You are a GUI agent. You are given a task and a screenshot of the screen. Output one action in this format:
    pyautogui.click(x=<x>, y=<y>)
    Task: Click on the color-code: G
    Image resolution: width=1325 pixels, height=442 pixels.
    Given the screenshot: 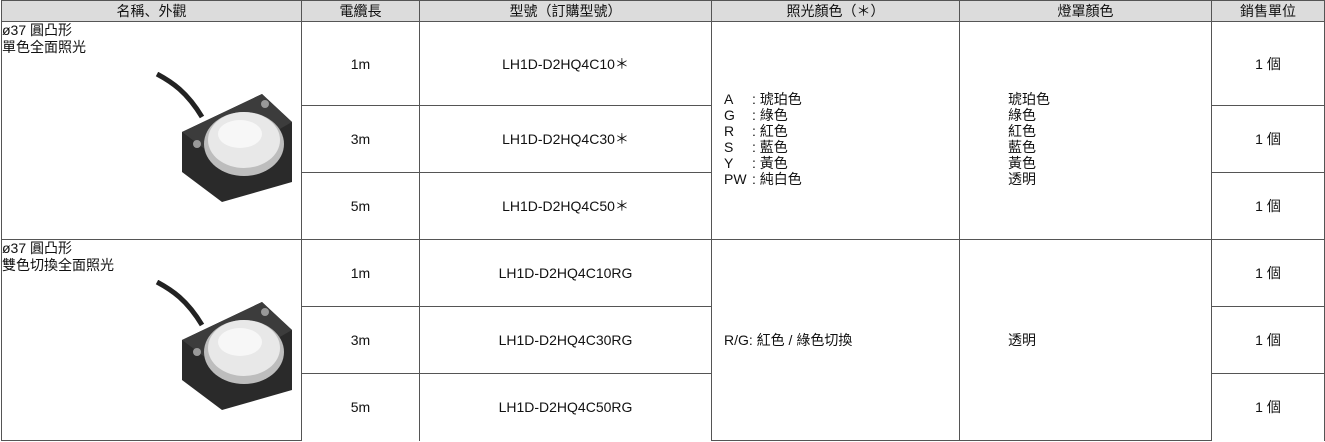 What is the action you would take?
    pyautogui.click(x=729, y=114)
    